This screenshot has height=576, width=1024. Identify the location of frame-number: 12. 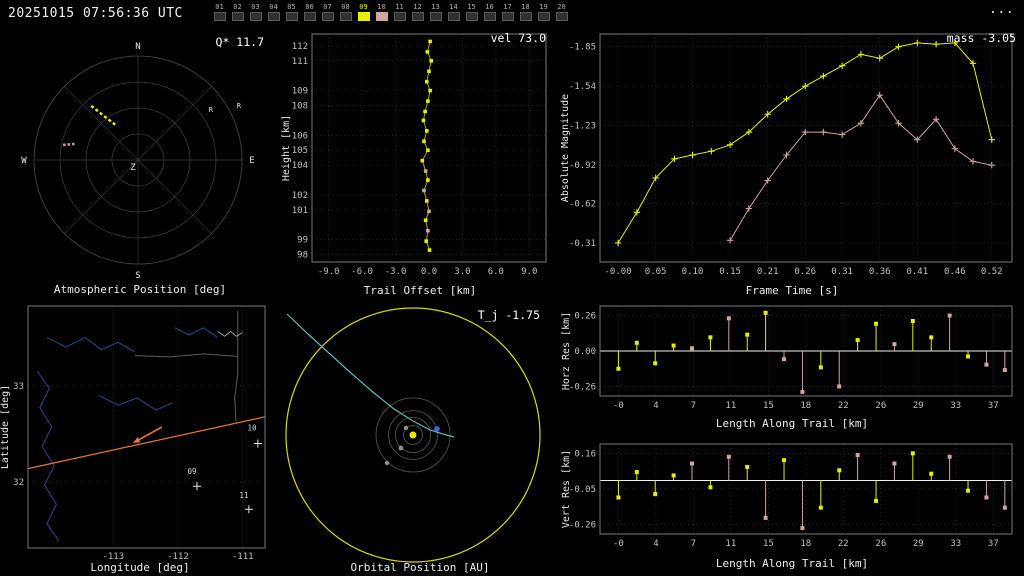
(417, 7).